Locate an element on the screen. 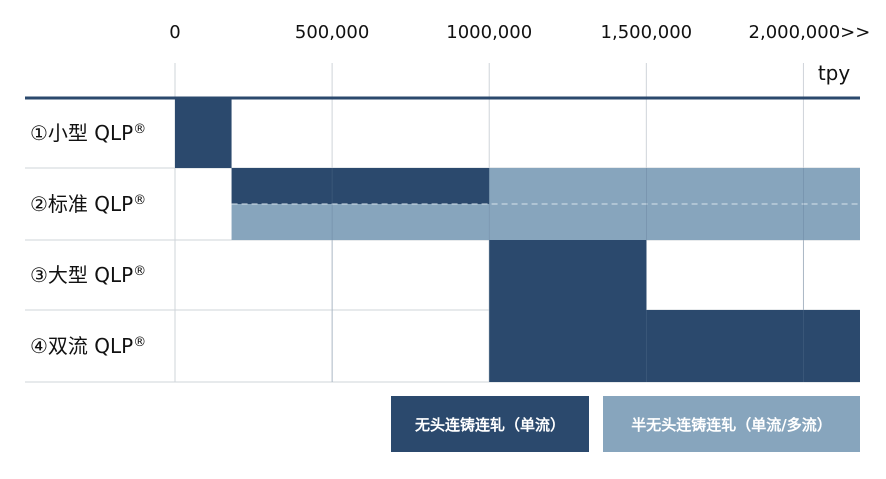 This screenshot has width=886, height=479. legend-endless-single-strand: 无头连铸连轧（单流） is located at coordinates (490, 424).